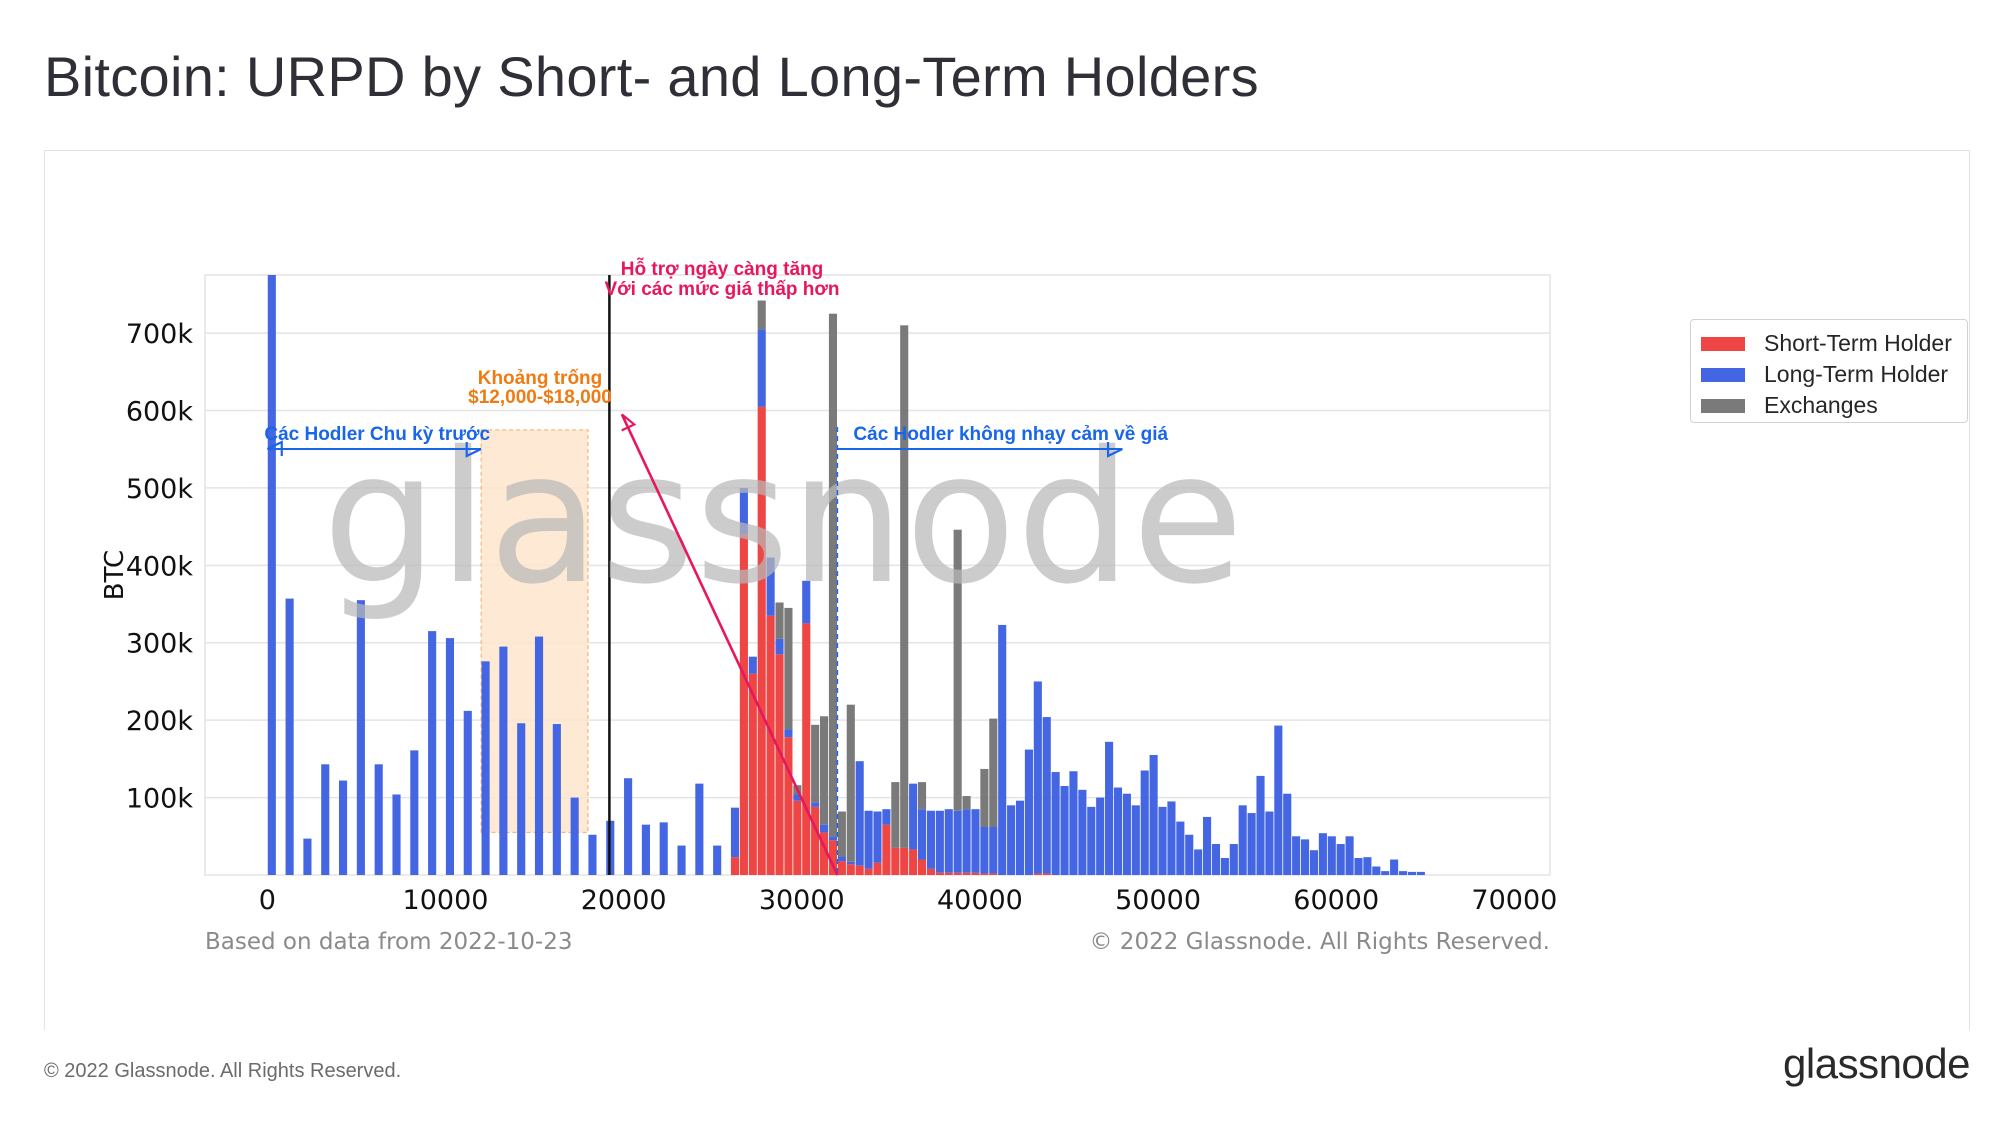  I want to click on x-tick-label: 70000, so click(1514, 900).